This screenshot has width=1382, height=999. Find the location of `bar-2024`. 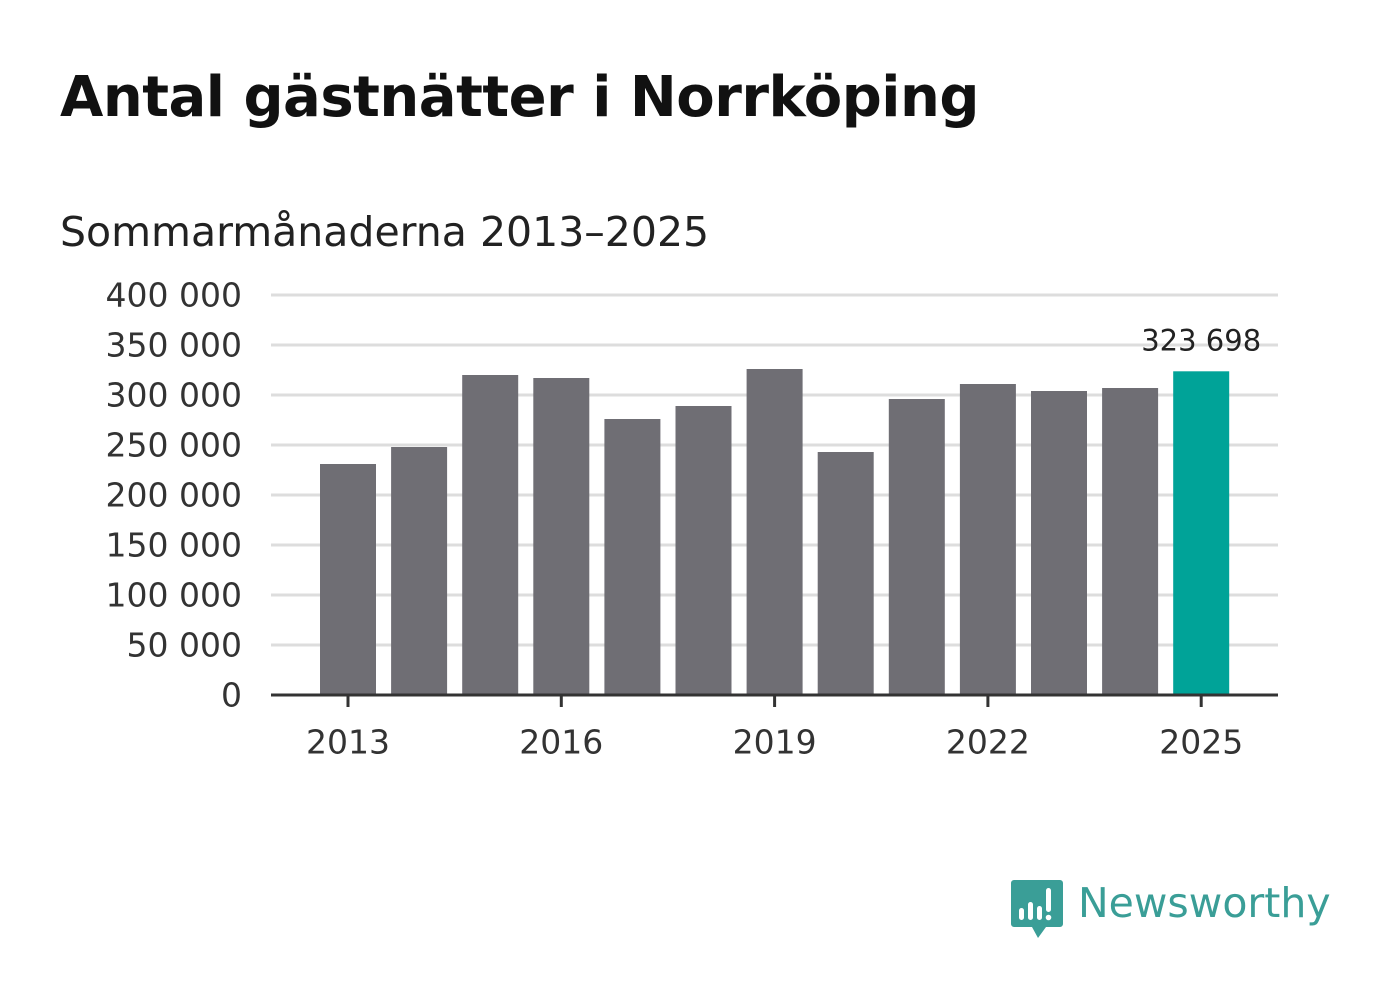

bar-2024 is located at coordinates (1130, 541).